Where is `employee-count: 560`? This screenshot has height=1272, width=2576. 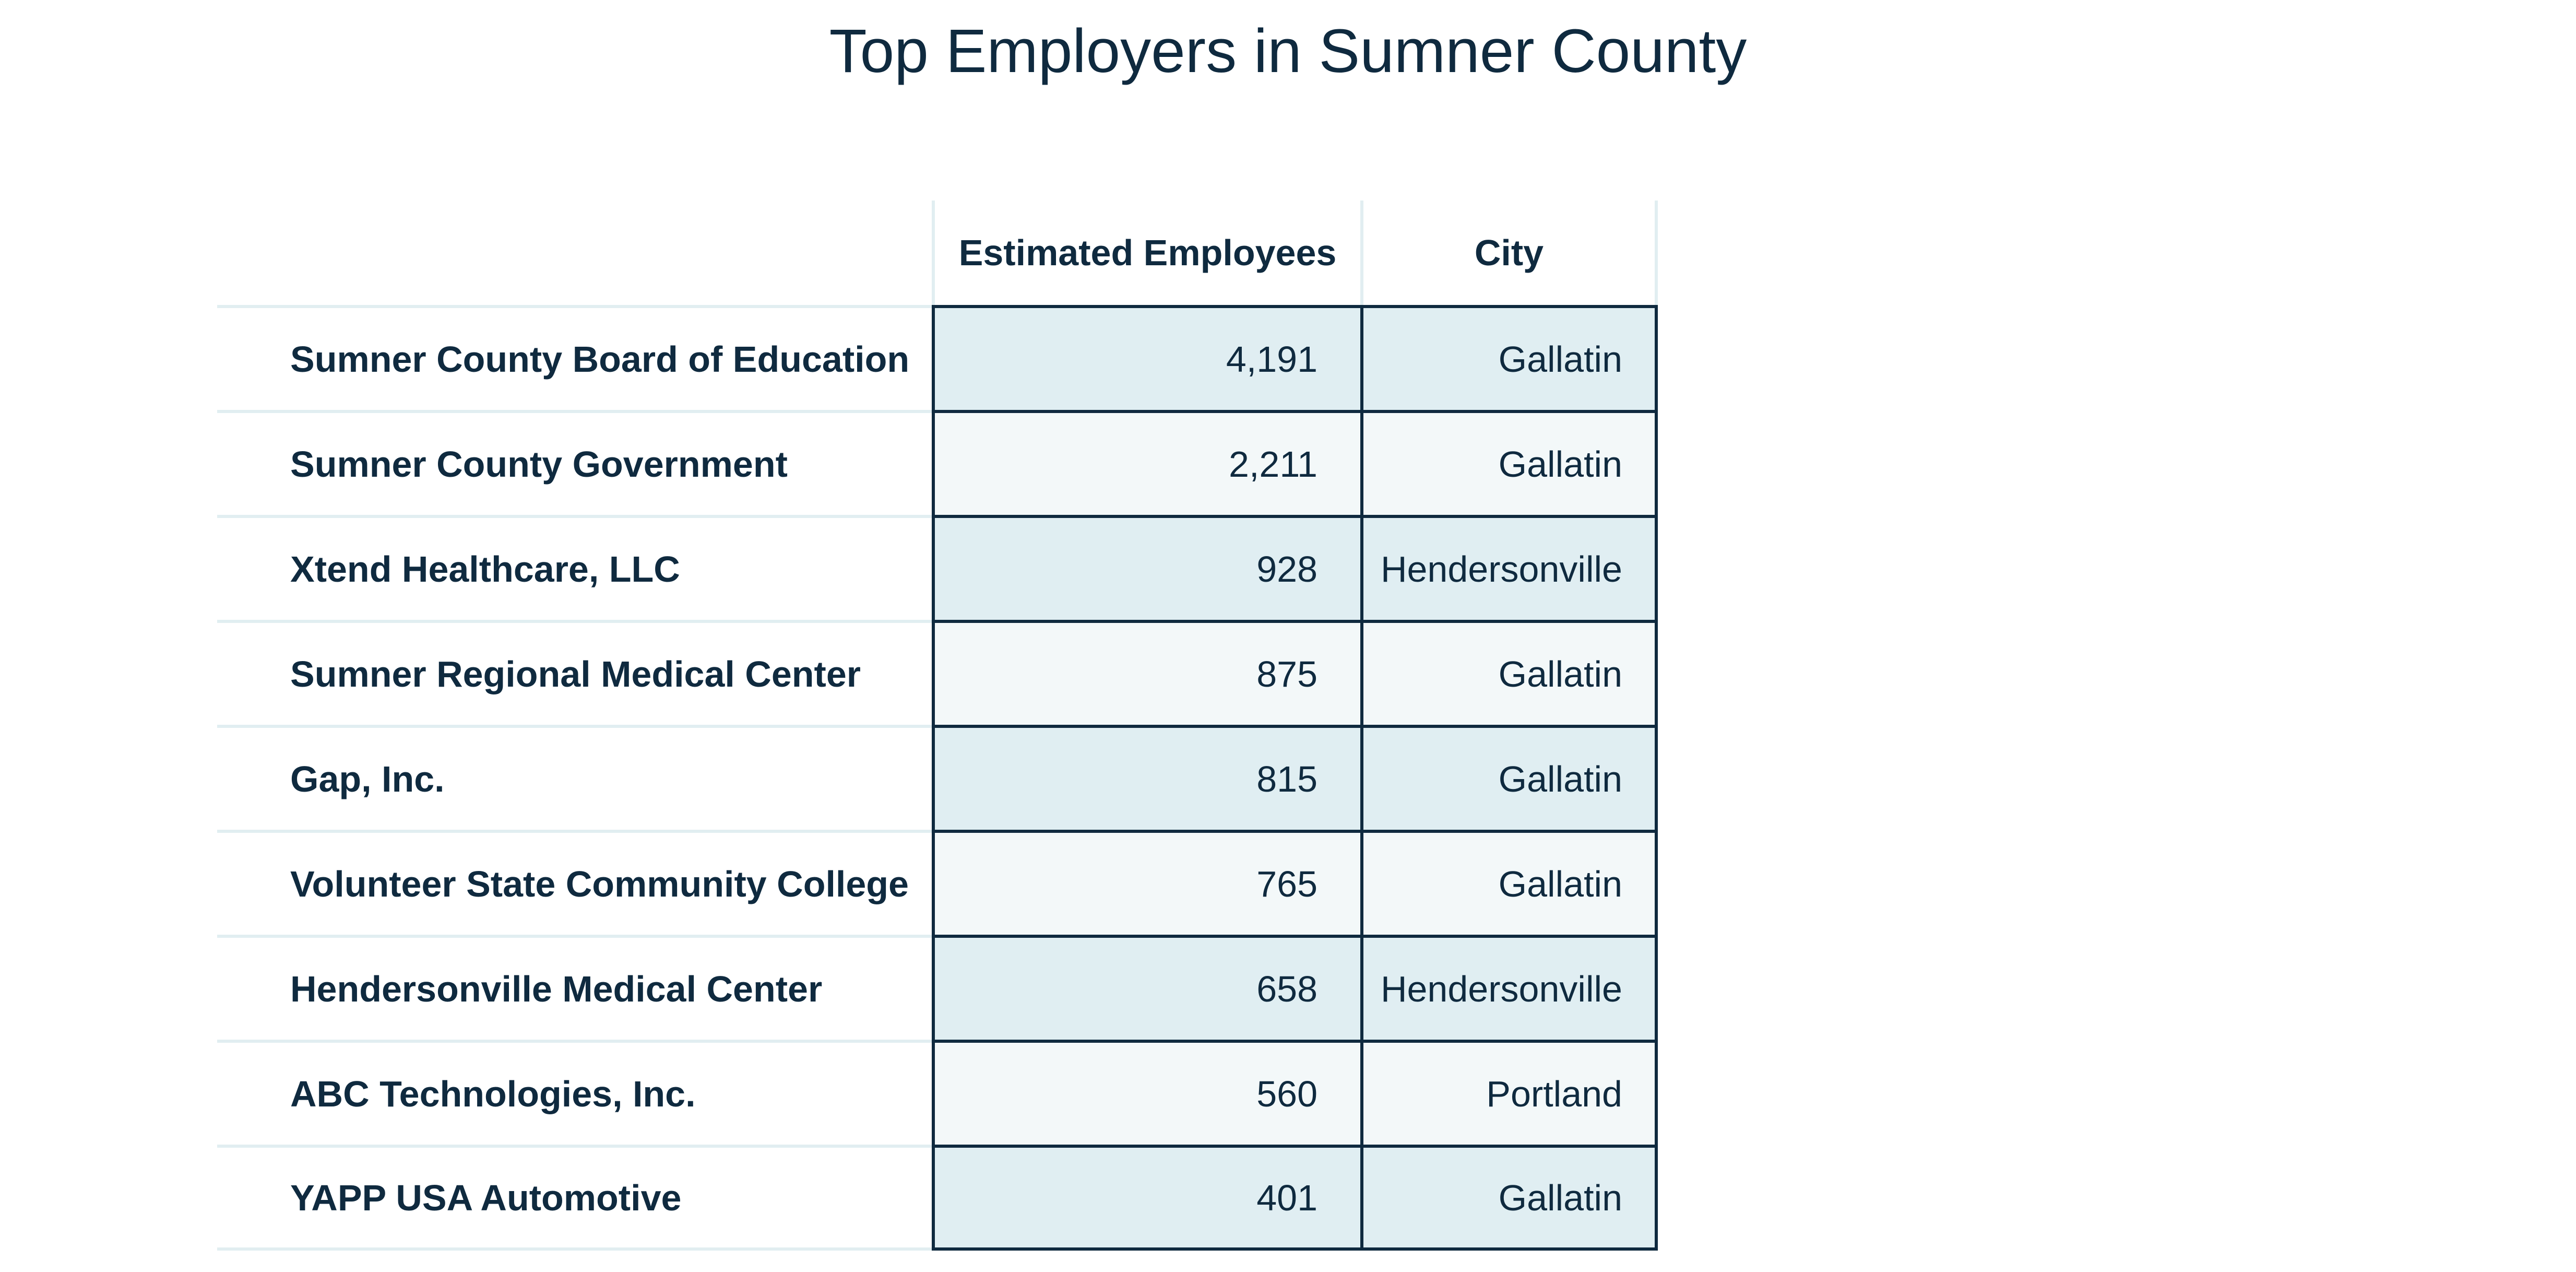
employee-count: 560 is located at coordinates (1146, 1092).